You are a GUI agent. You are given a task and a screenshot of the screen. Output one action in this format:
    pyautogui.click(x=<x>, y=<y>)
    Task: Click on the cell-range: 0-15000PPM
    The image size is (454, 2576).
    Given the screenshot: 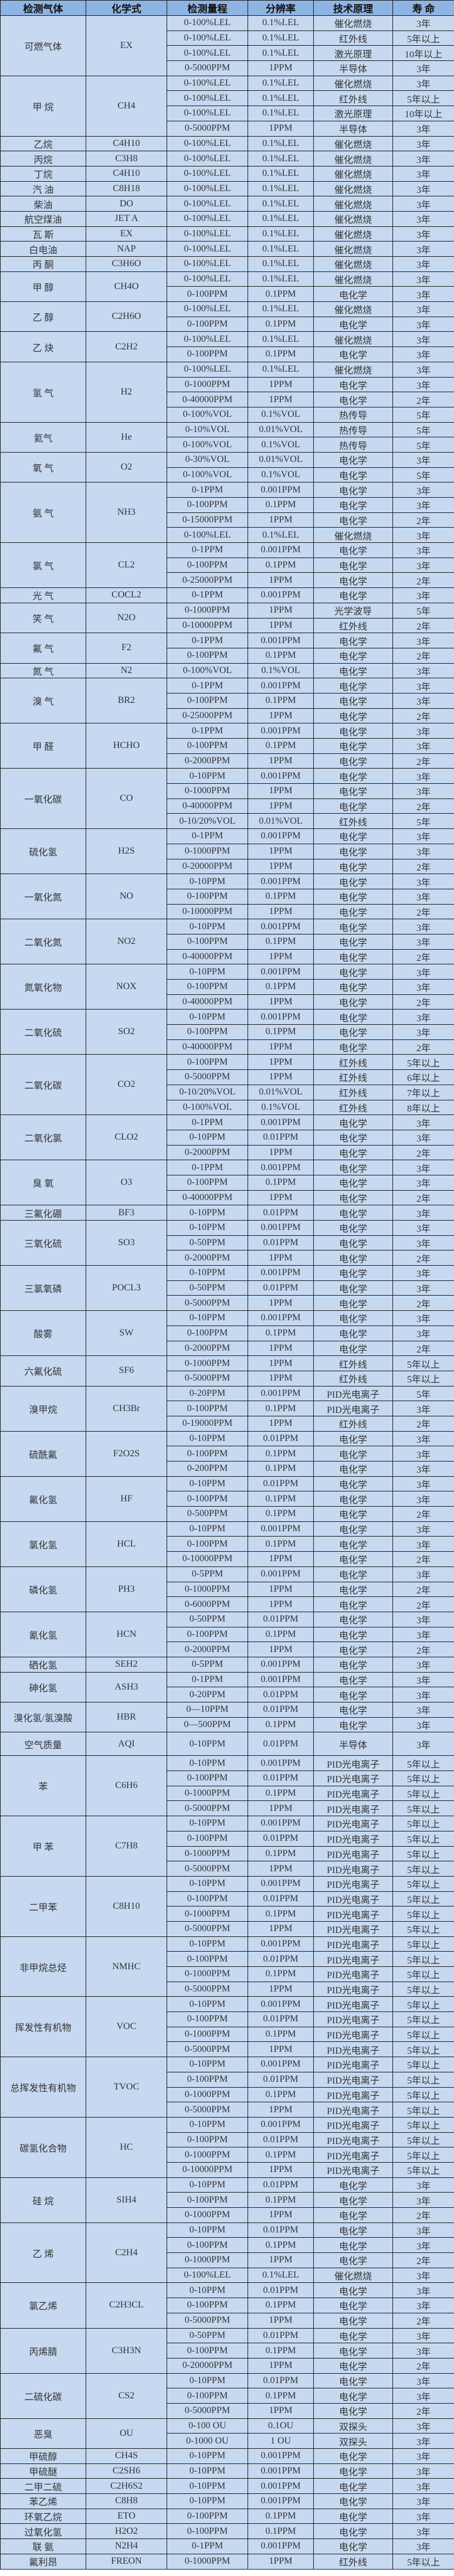 What is the action you would take?
    pyautogui.click(x=207, y=520)
    